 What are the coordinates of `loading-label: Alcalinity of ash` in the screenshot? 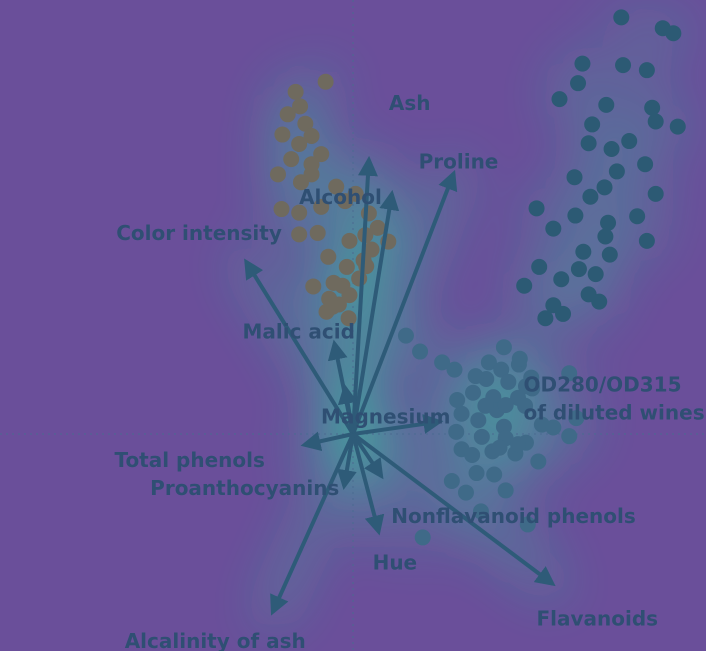 It's located at (215, 640).